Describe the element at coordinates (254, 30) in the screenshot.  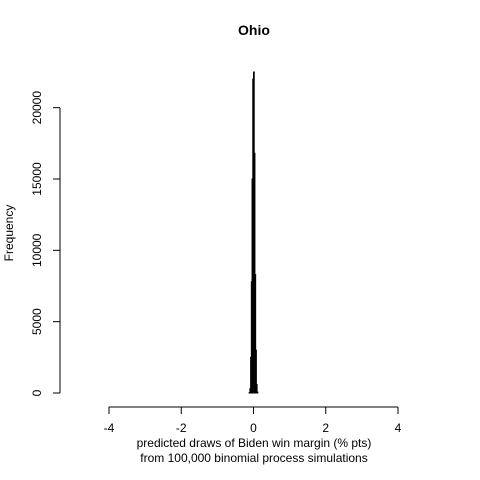
I see `chart-title: Ohio` at that location.